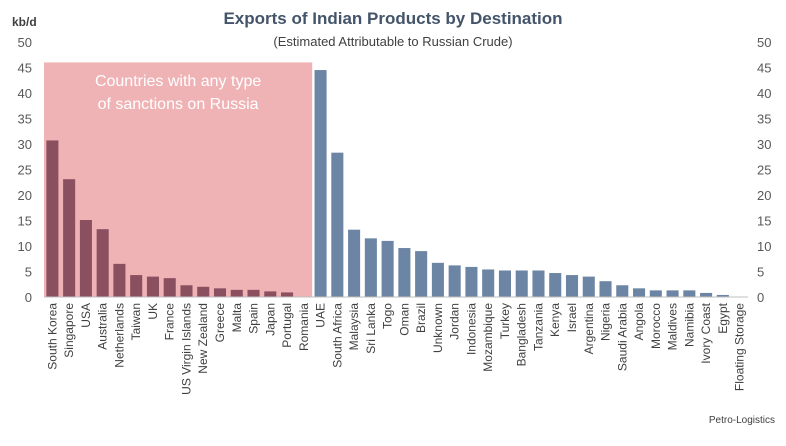  I want to click on category-label: Maldives, so click(673, 326).